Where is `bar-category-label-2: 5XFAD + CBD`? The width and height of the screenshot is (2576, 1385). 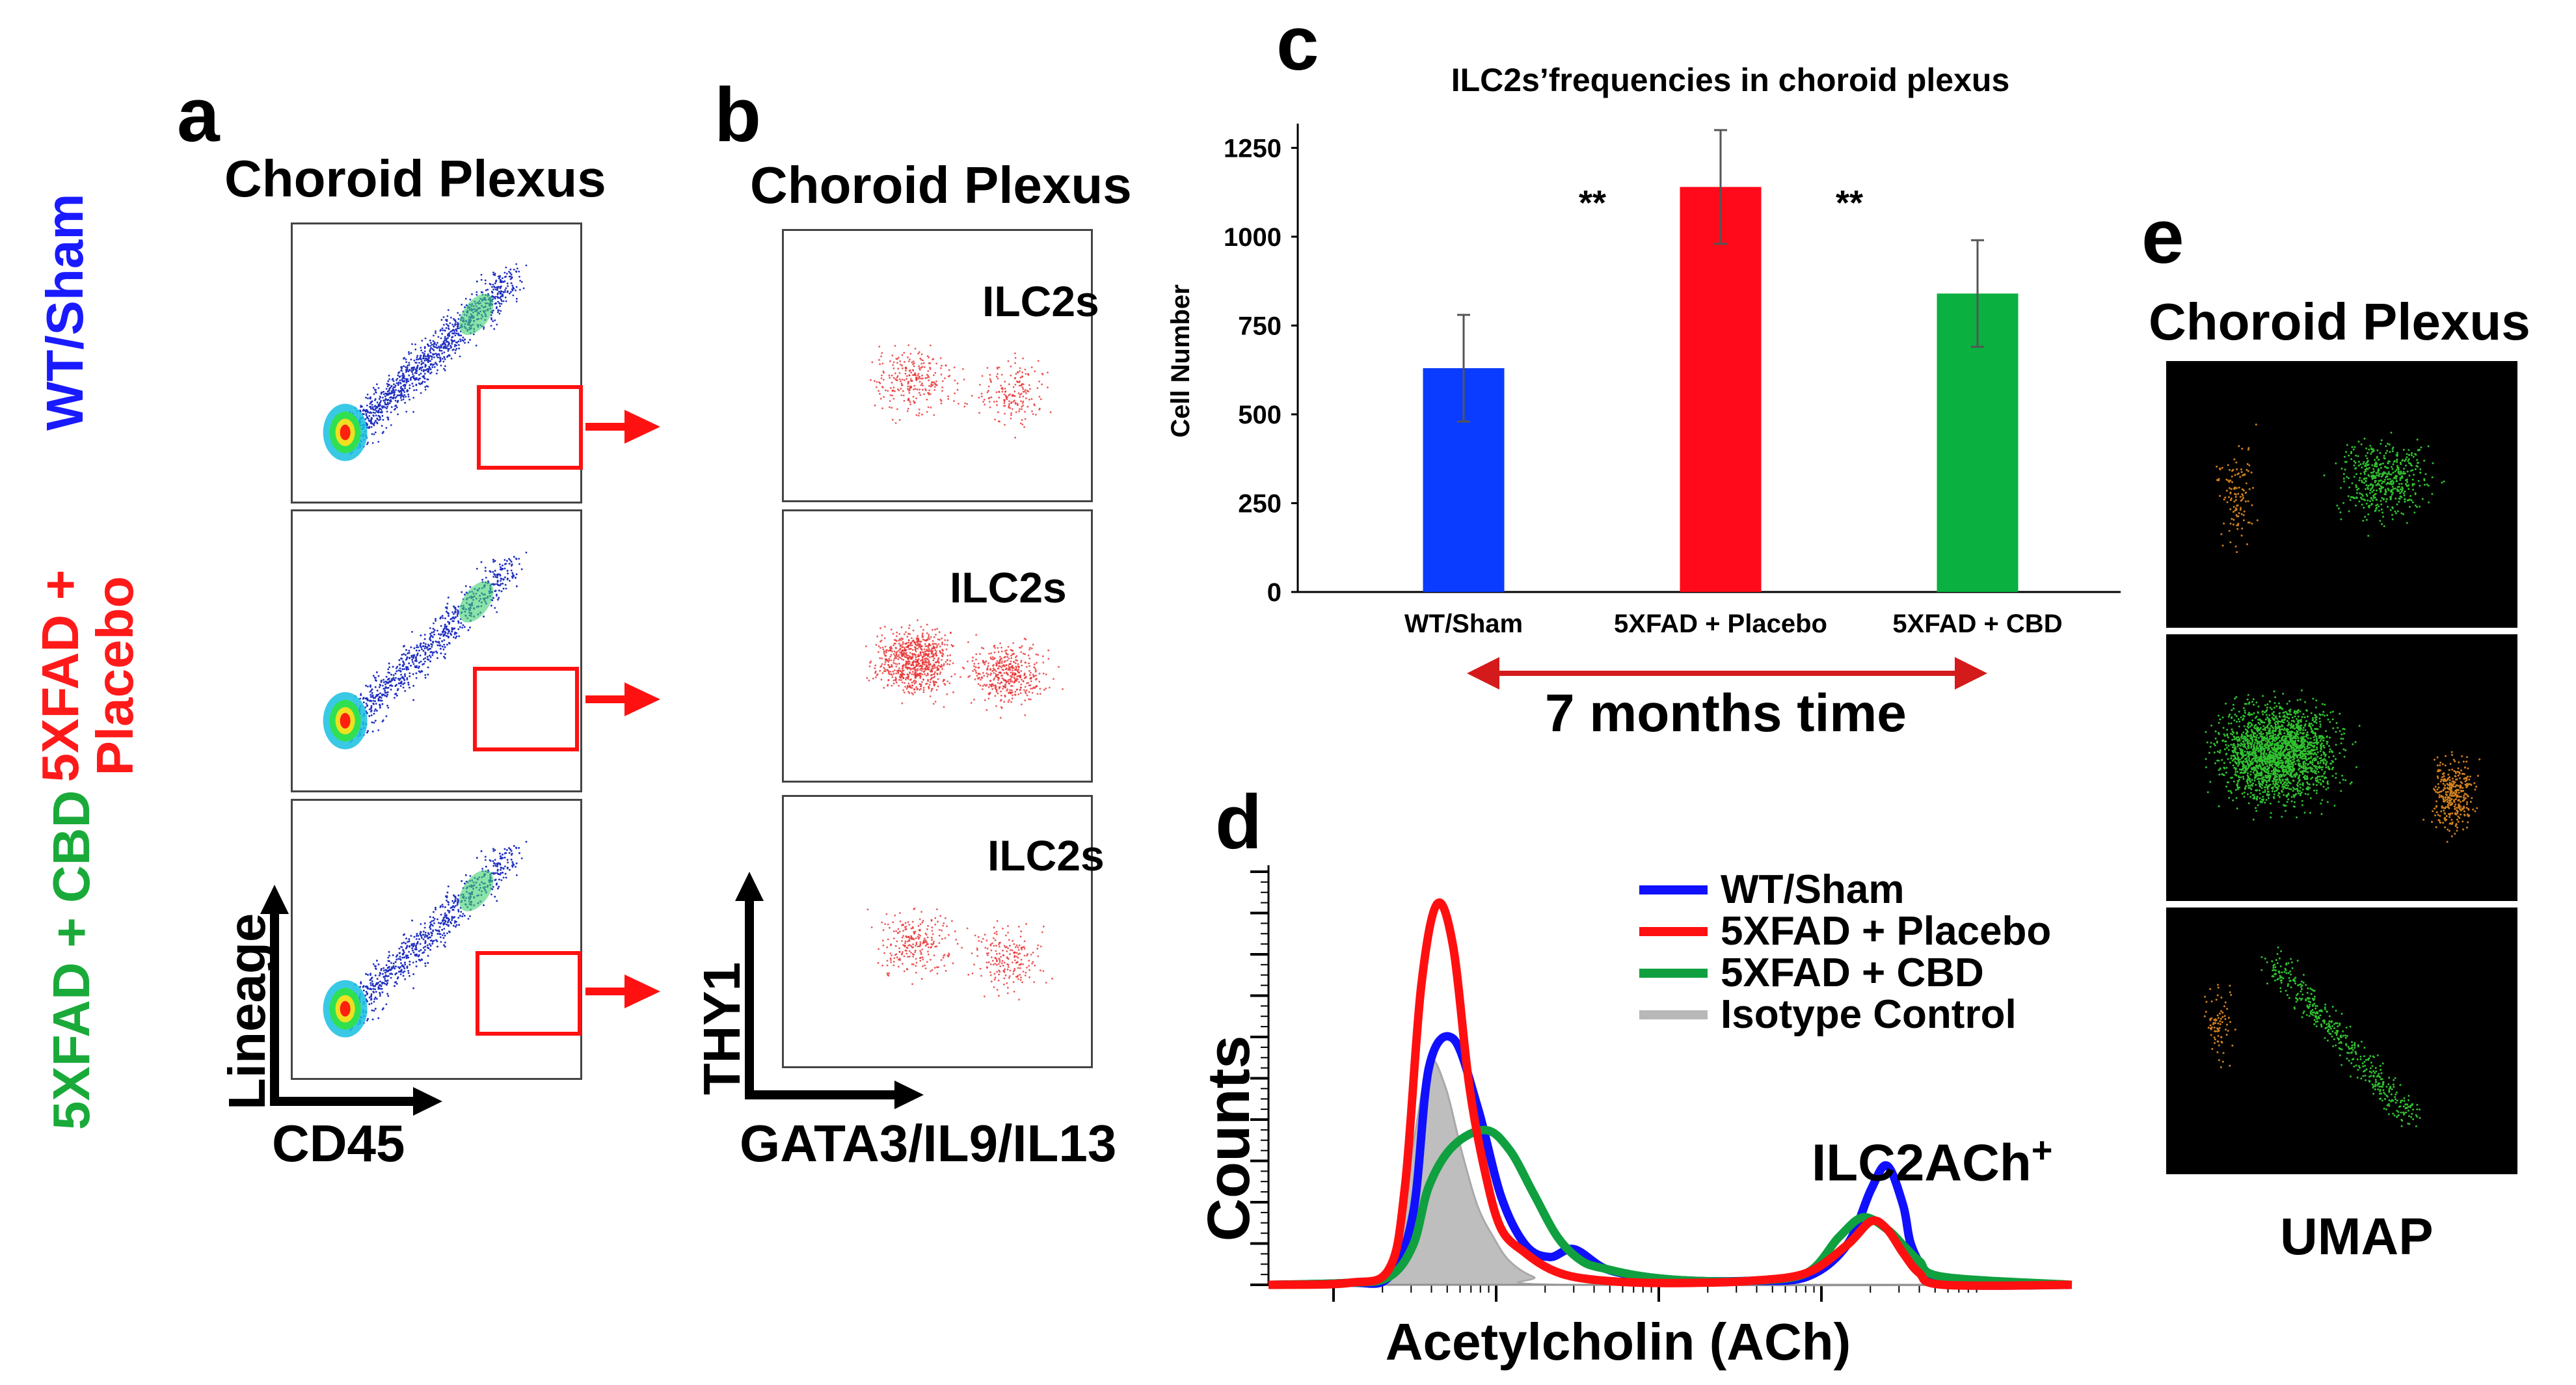 bar-category-label-2: 5XFAD + CBD is located at coordinates (1977, 624).